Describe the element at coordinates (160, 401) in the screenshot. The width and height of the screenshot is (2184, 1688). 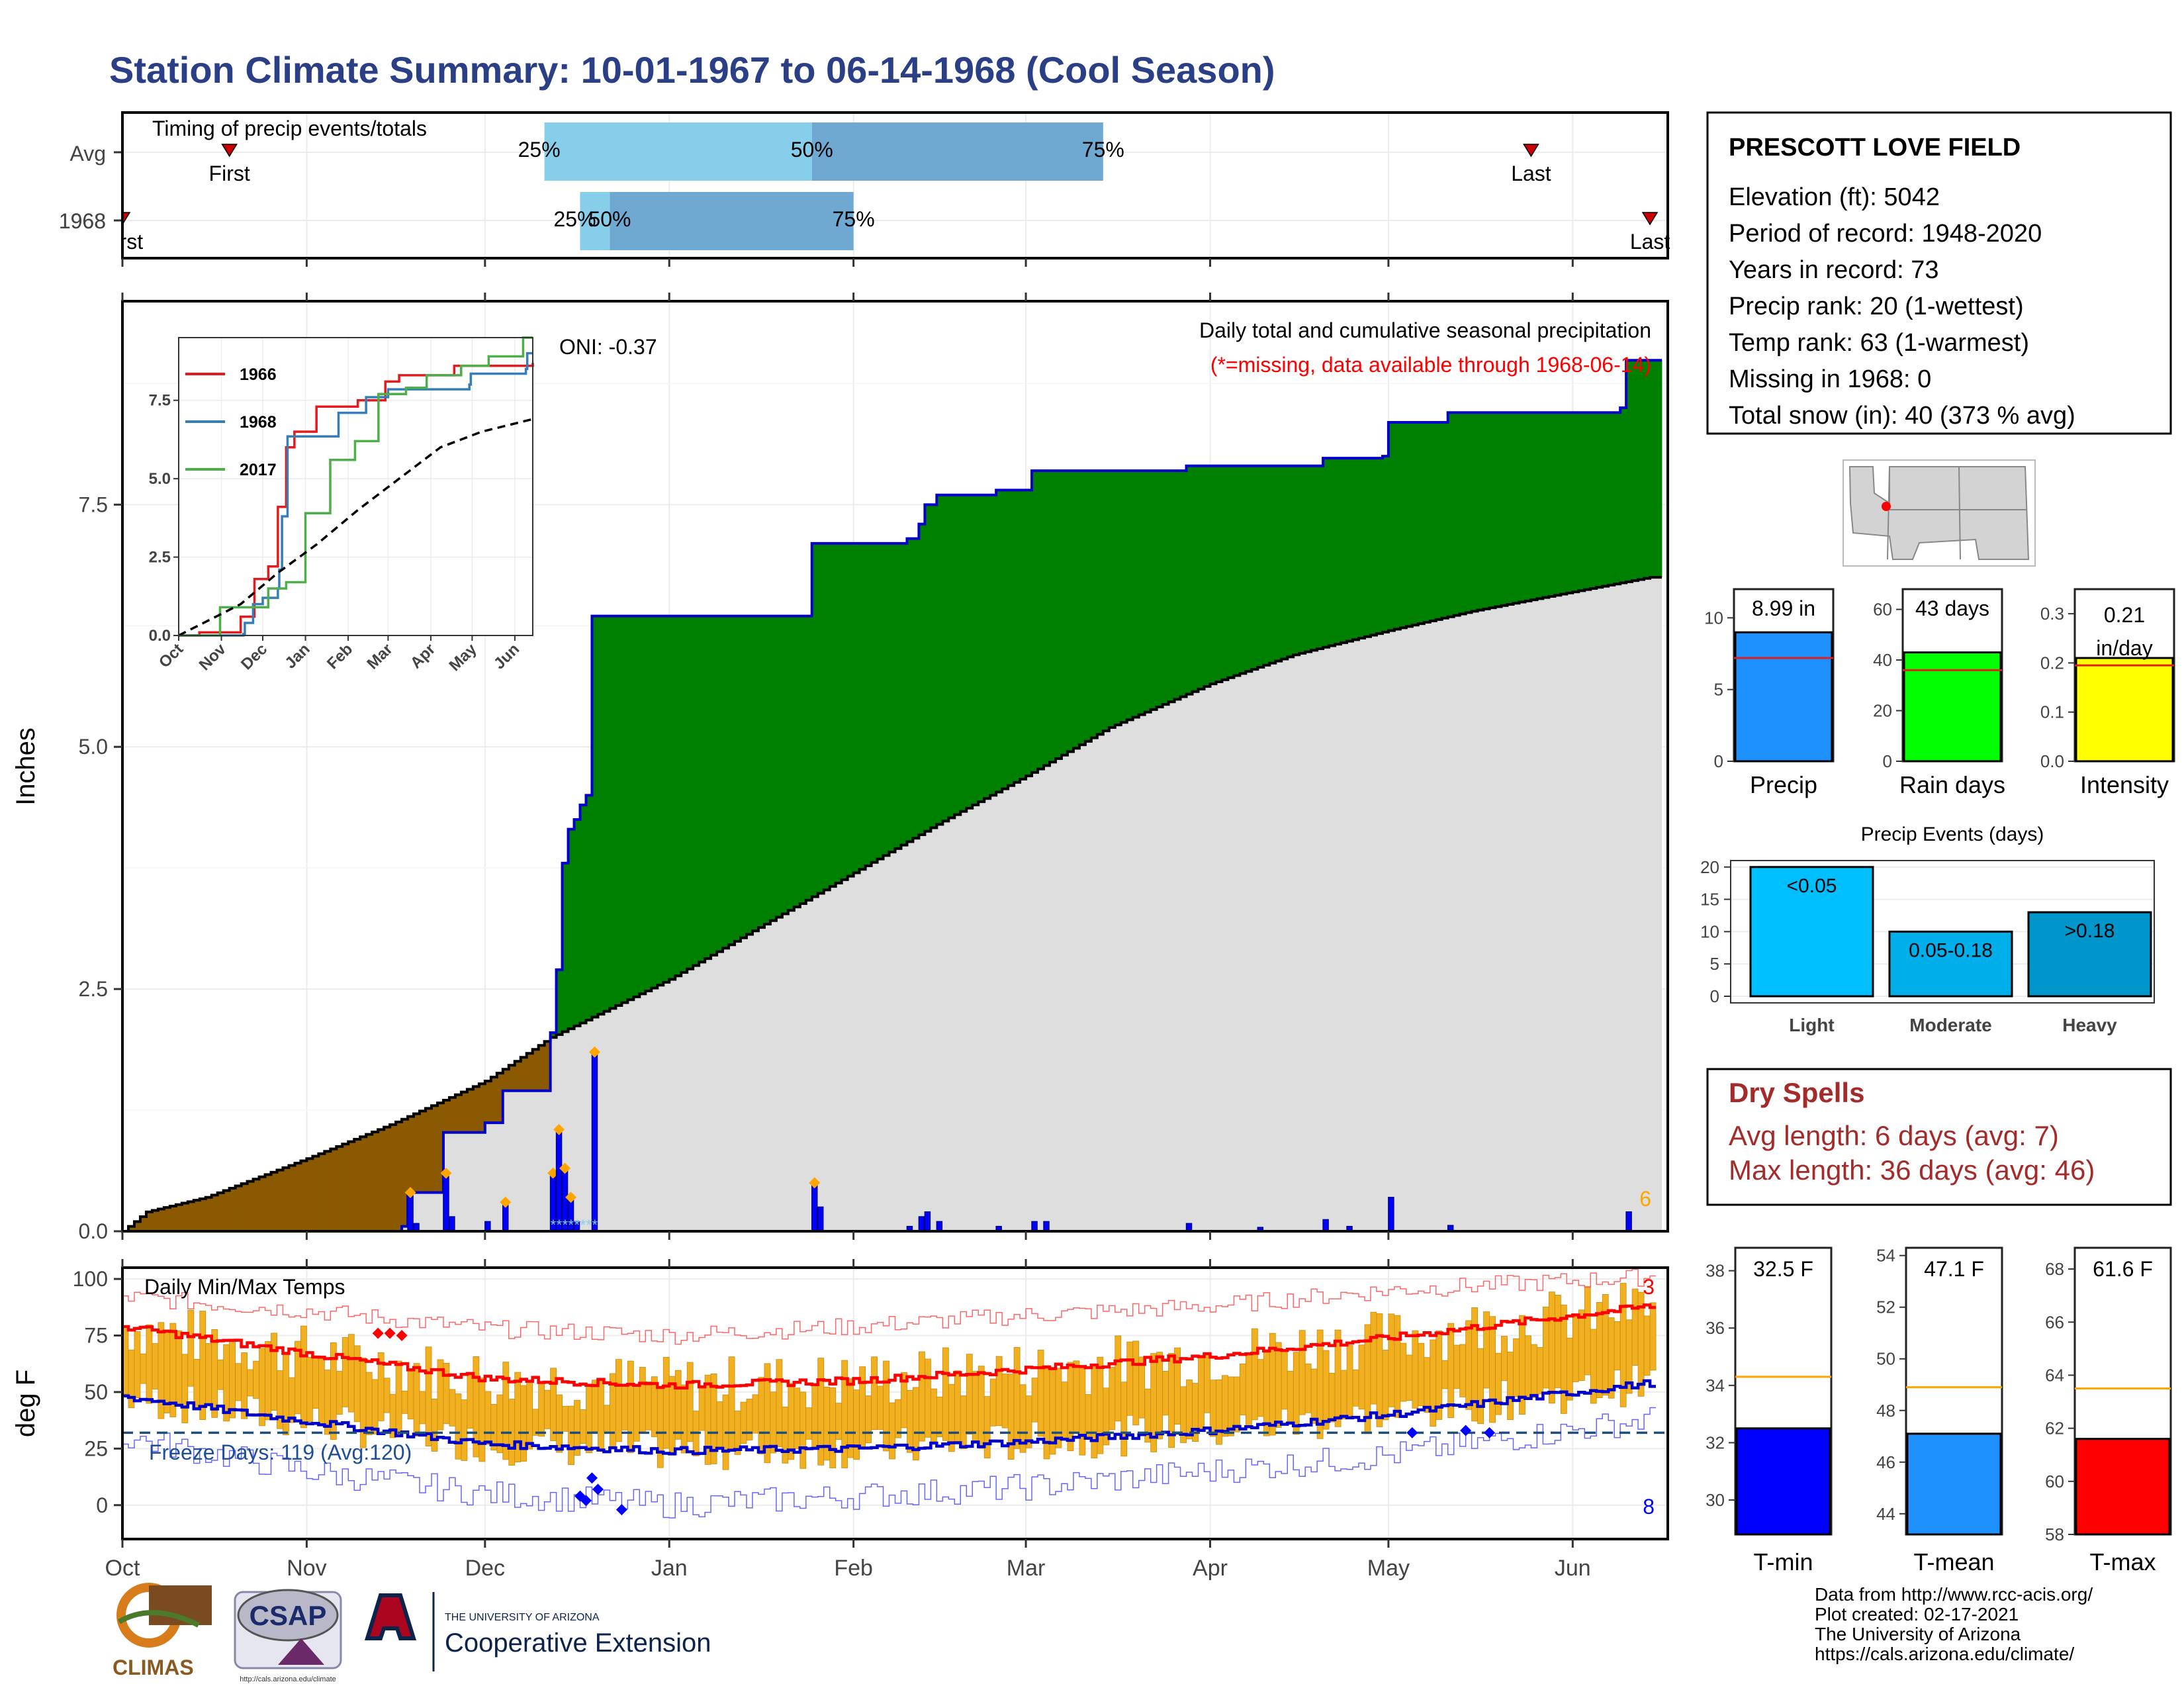
I see `inset-ytick-label: 7.5` at that location.